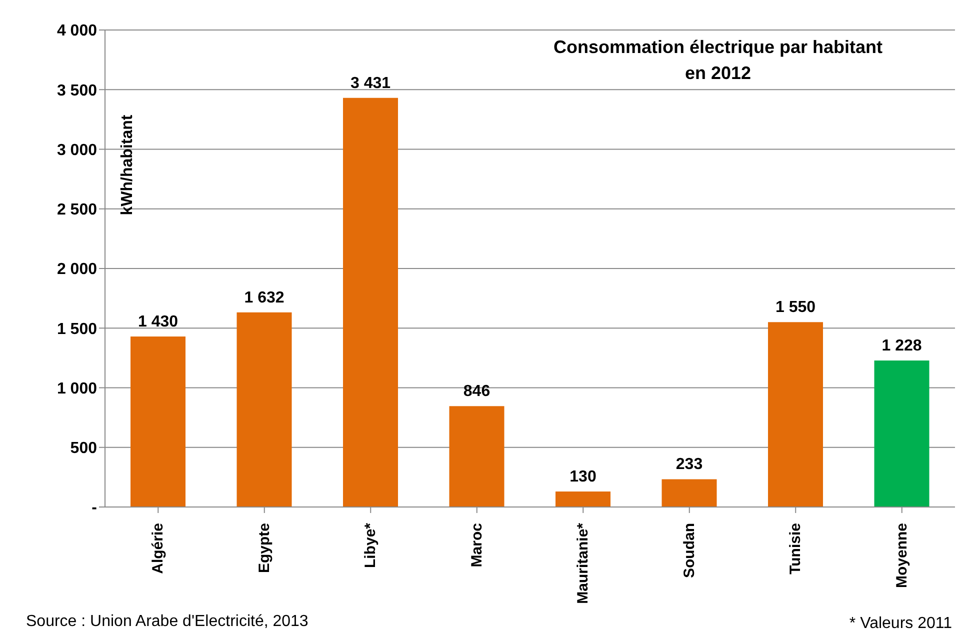 This screenshot has height=643, width=974. I want to click on y-tick-label: 4 000, so click(77, 31).